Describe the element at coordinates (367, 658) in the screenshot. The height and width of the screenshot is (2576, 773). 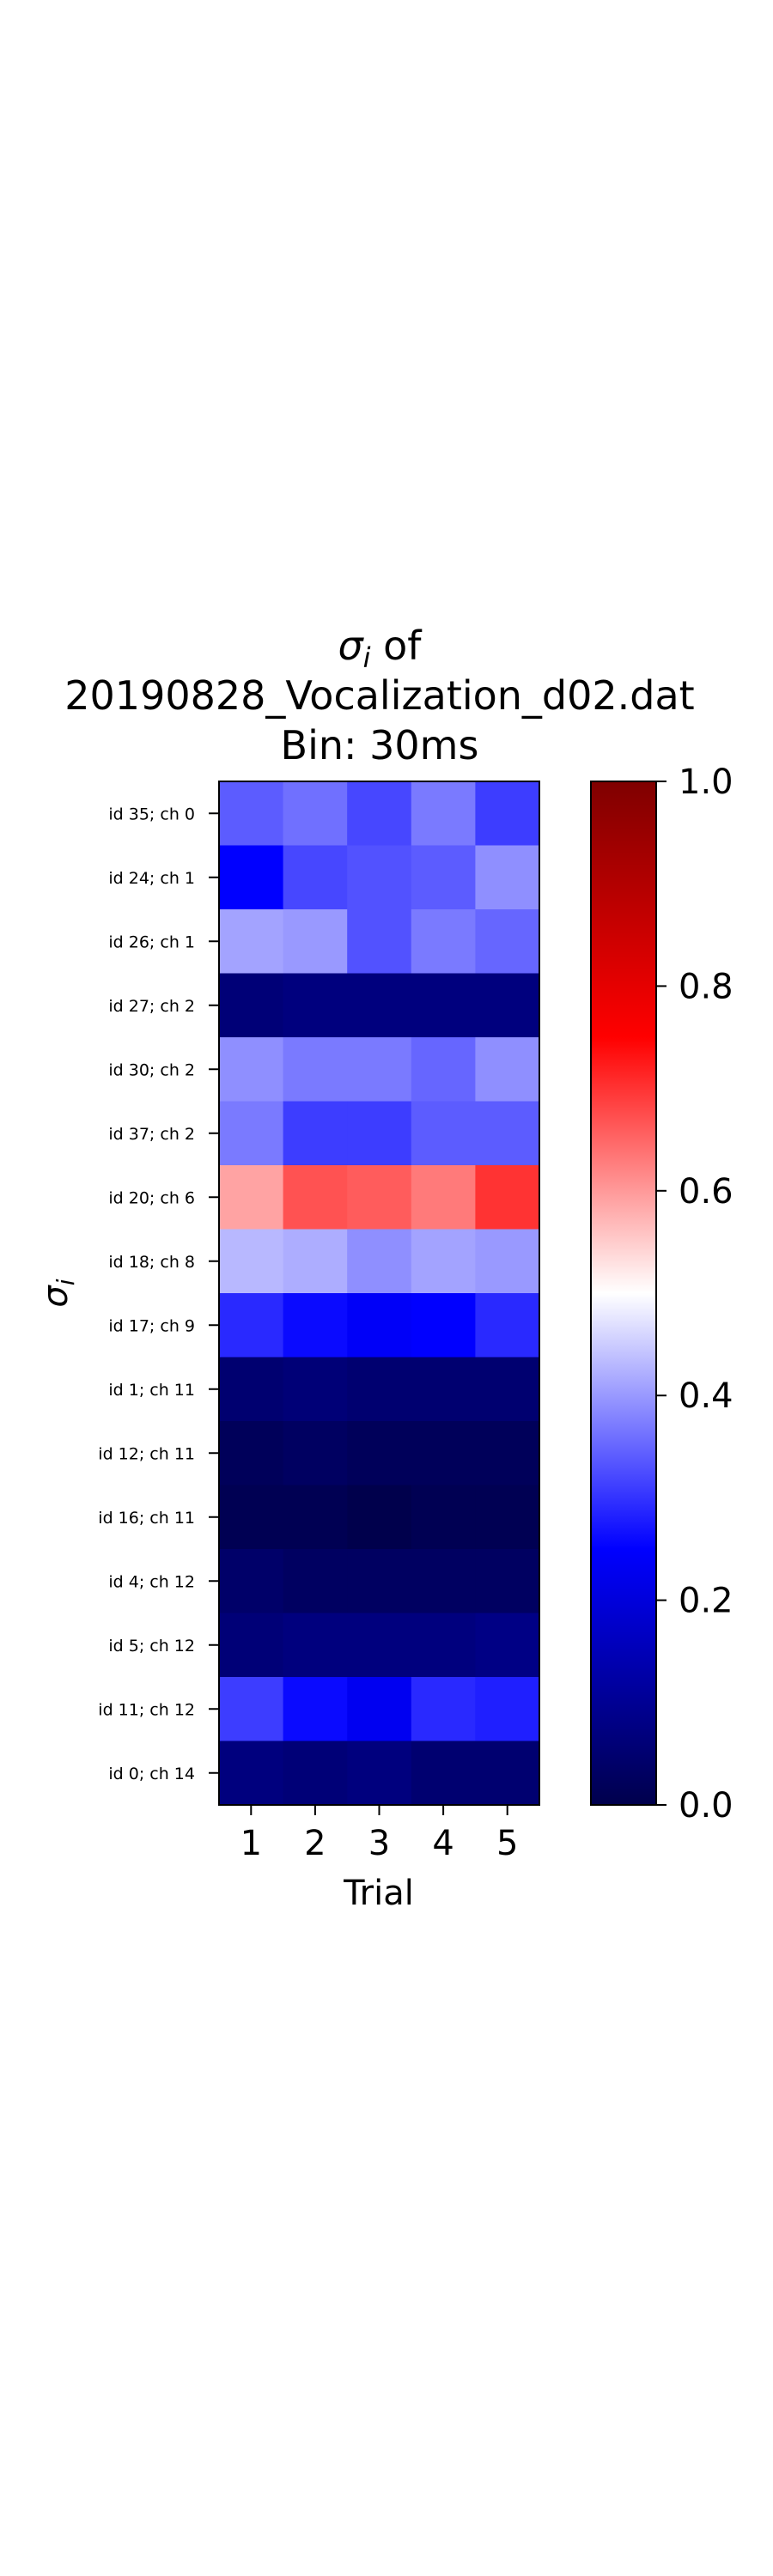
I see `title-subscript: i` at that location.